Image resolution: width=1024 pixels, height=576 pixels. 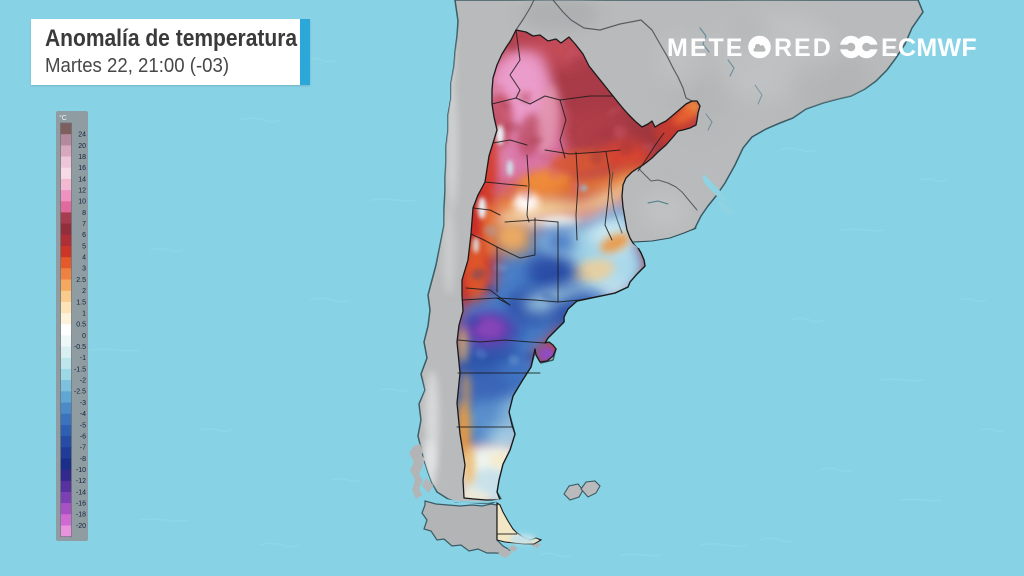 I want to click on svg-text: -1, so click(x=83, y=358).